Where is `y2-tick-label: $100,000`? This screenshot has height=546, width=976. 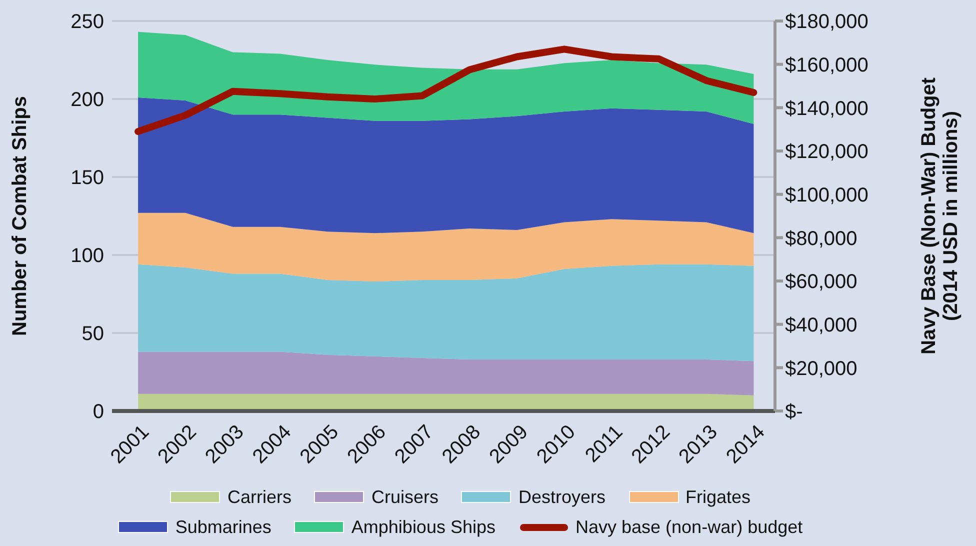
y2-tick-label: $100,000 is located at coordinates (826, 195).